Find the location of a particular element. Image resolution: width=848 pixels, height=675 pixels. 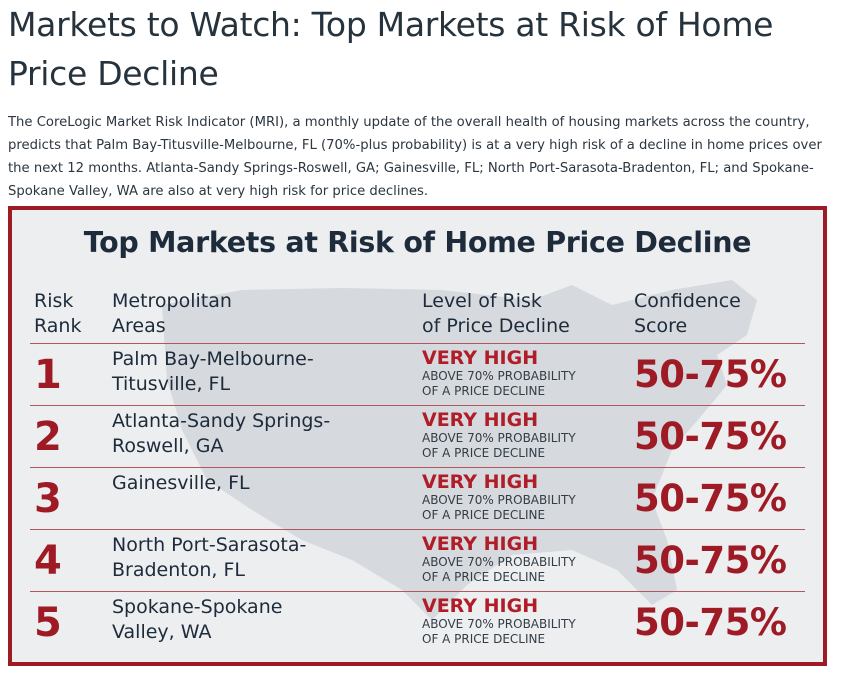

metro-area: Spokane-Spokane Valley, WA is located at coordinates (197, 619).